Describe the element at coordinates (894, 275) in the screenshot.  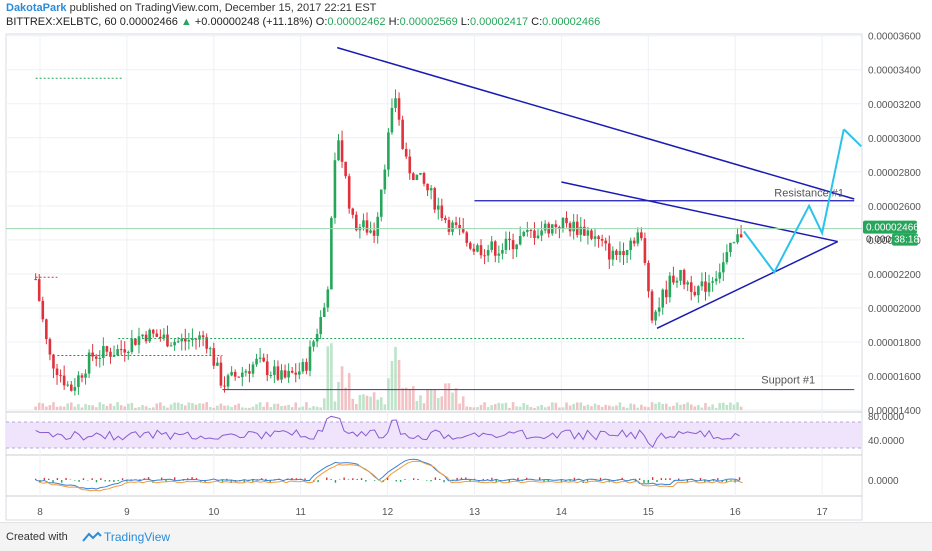
I see `y-tick-label: 0.00002200` at that location.